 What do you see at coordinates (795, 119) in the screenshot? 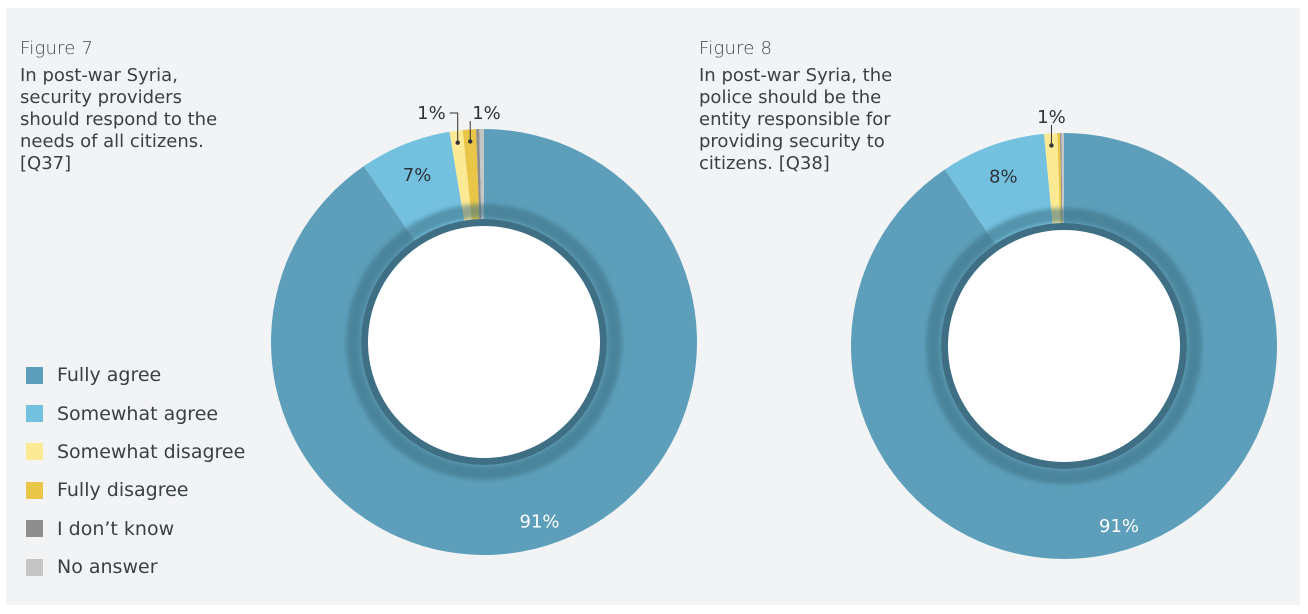
I see `caption-line: entity responsible for` at bounding box center [795, 119].